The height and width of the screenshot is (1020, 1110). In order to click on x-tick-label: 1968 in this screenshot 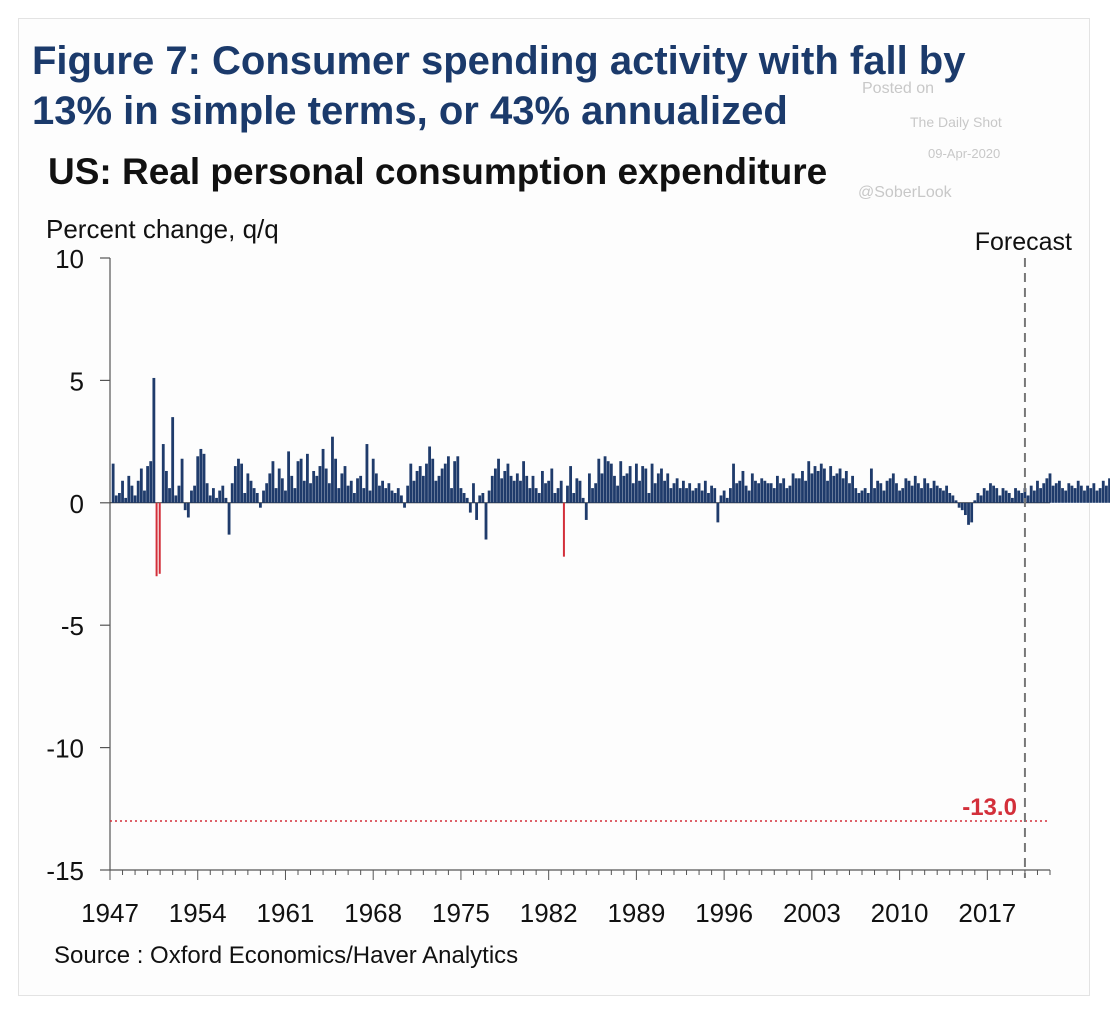, I will do `click(373, 913)`.